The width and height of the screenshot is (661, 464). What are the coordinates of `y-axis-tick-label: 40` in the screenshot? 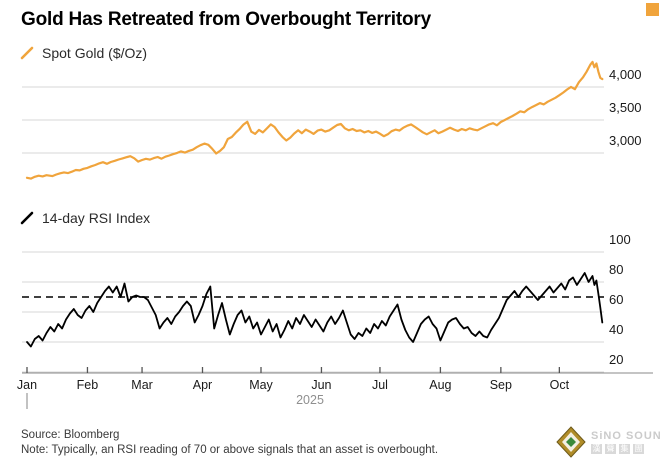 It's located at (616, 329).